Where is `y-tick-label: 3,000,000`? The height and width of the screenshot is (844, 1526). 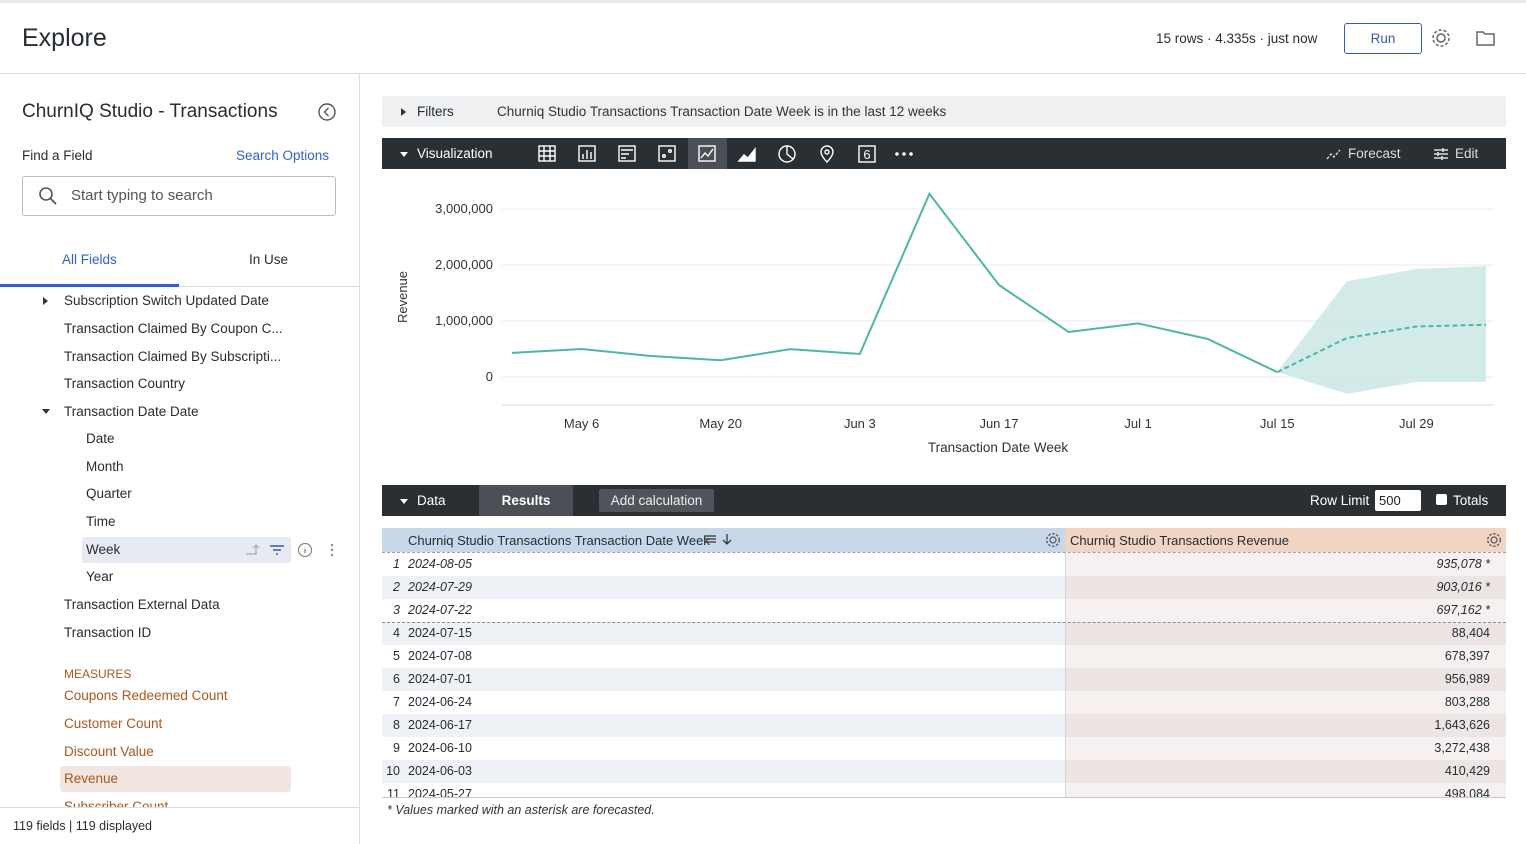
y-tick-label: 3,000,000 is located at coordinates (464, 208).